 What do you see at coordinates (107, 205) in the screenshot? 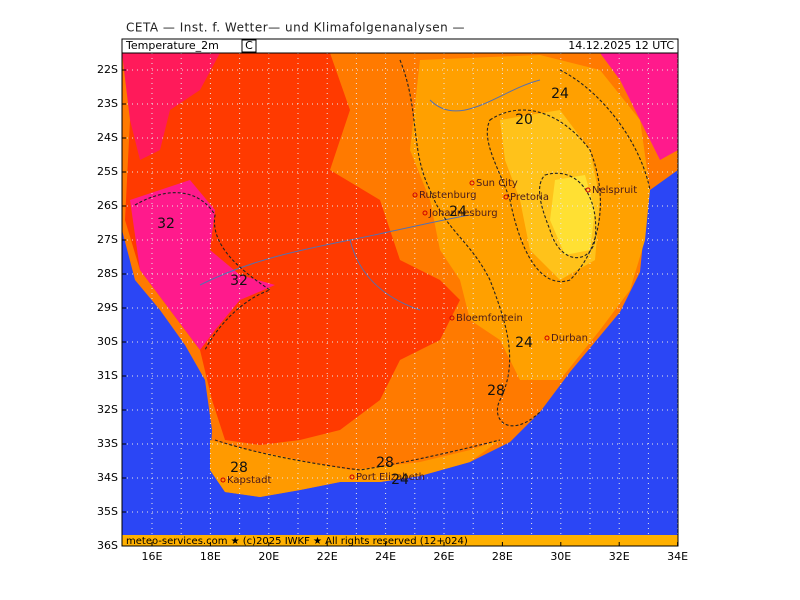
I see `lat-label: 26S` at bounding box center [107, 205].